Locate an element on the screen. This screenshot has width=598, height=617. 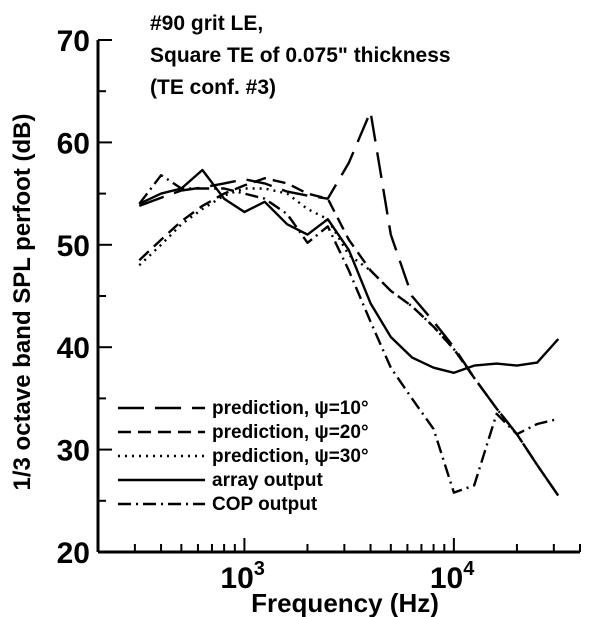
x-ticks: 10³ 10⁴ is located at coordinates (339, 566).